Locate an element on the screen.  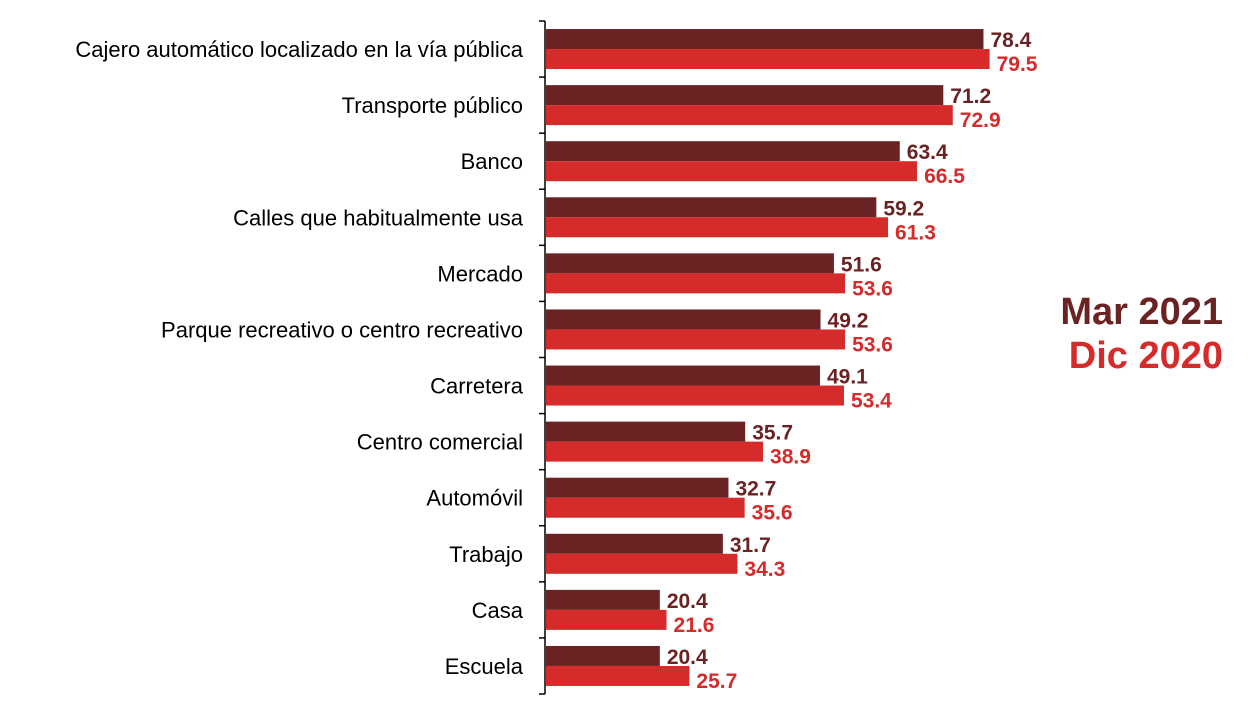
bar-mar-2021-carretera is located at coordinates (683, 375).